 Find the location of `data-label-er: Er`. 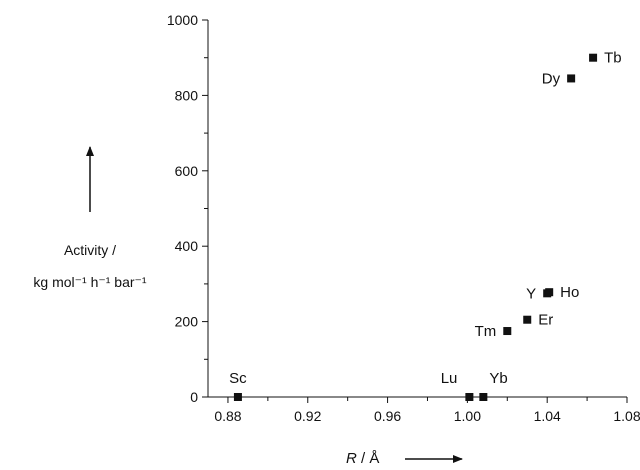

data-label-er: Er is located at coordinates (545, 320).